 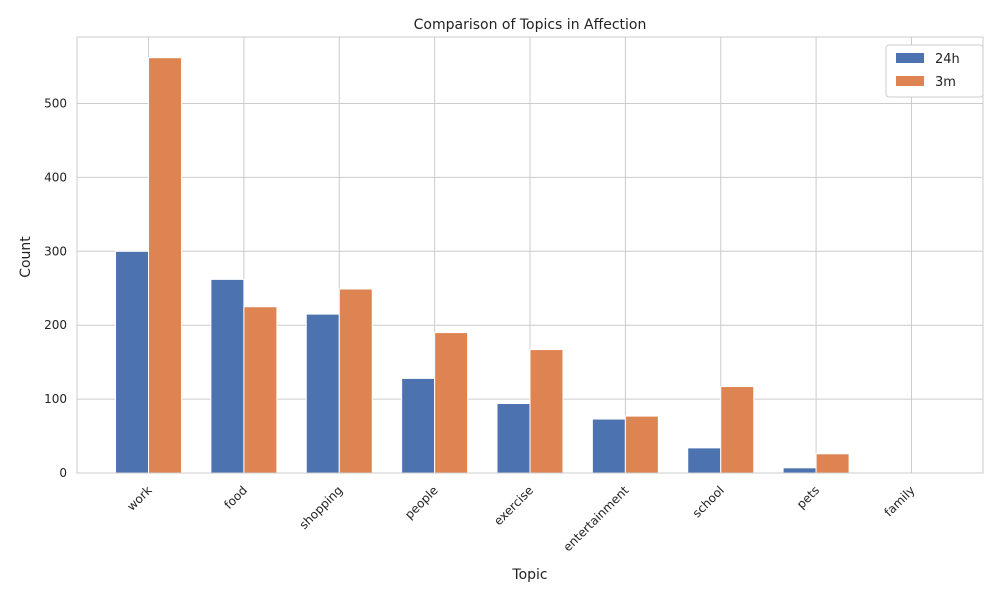 I want to click on y-tick-label: 100, so click(x=55, y=399).